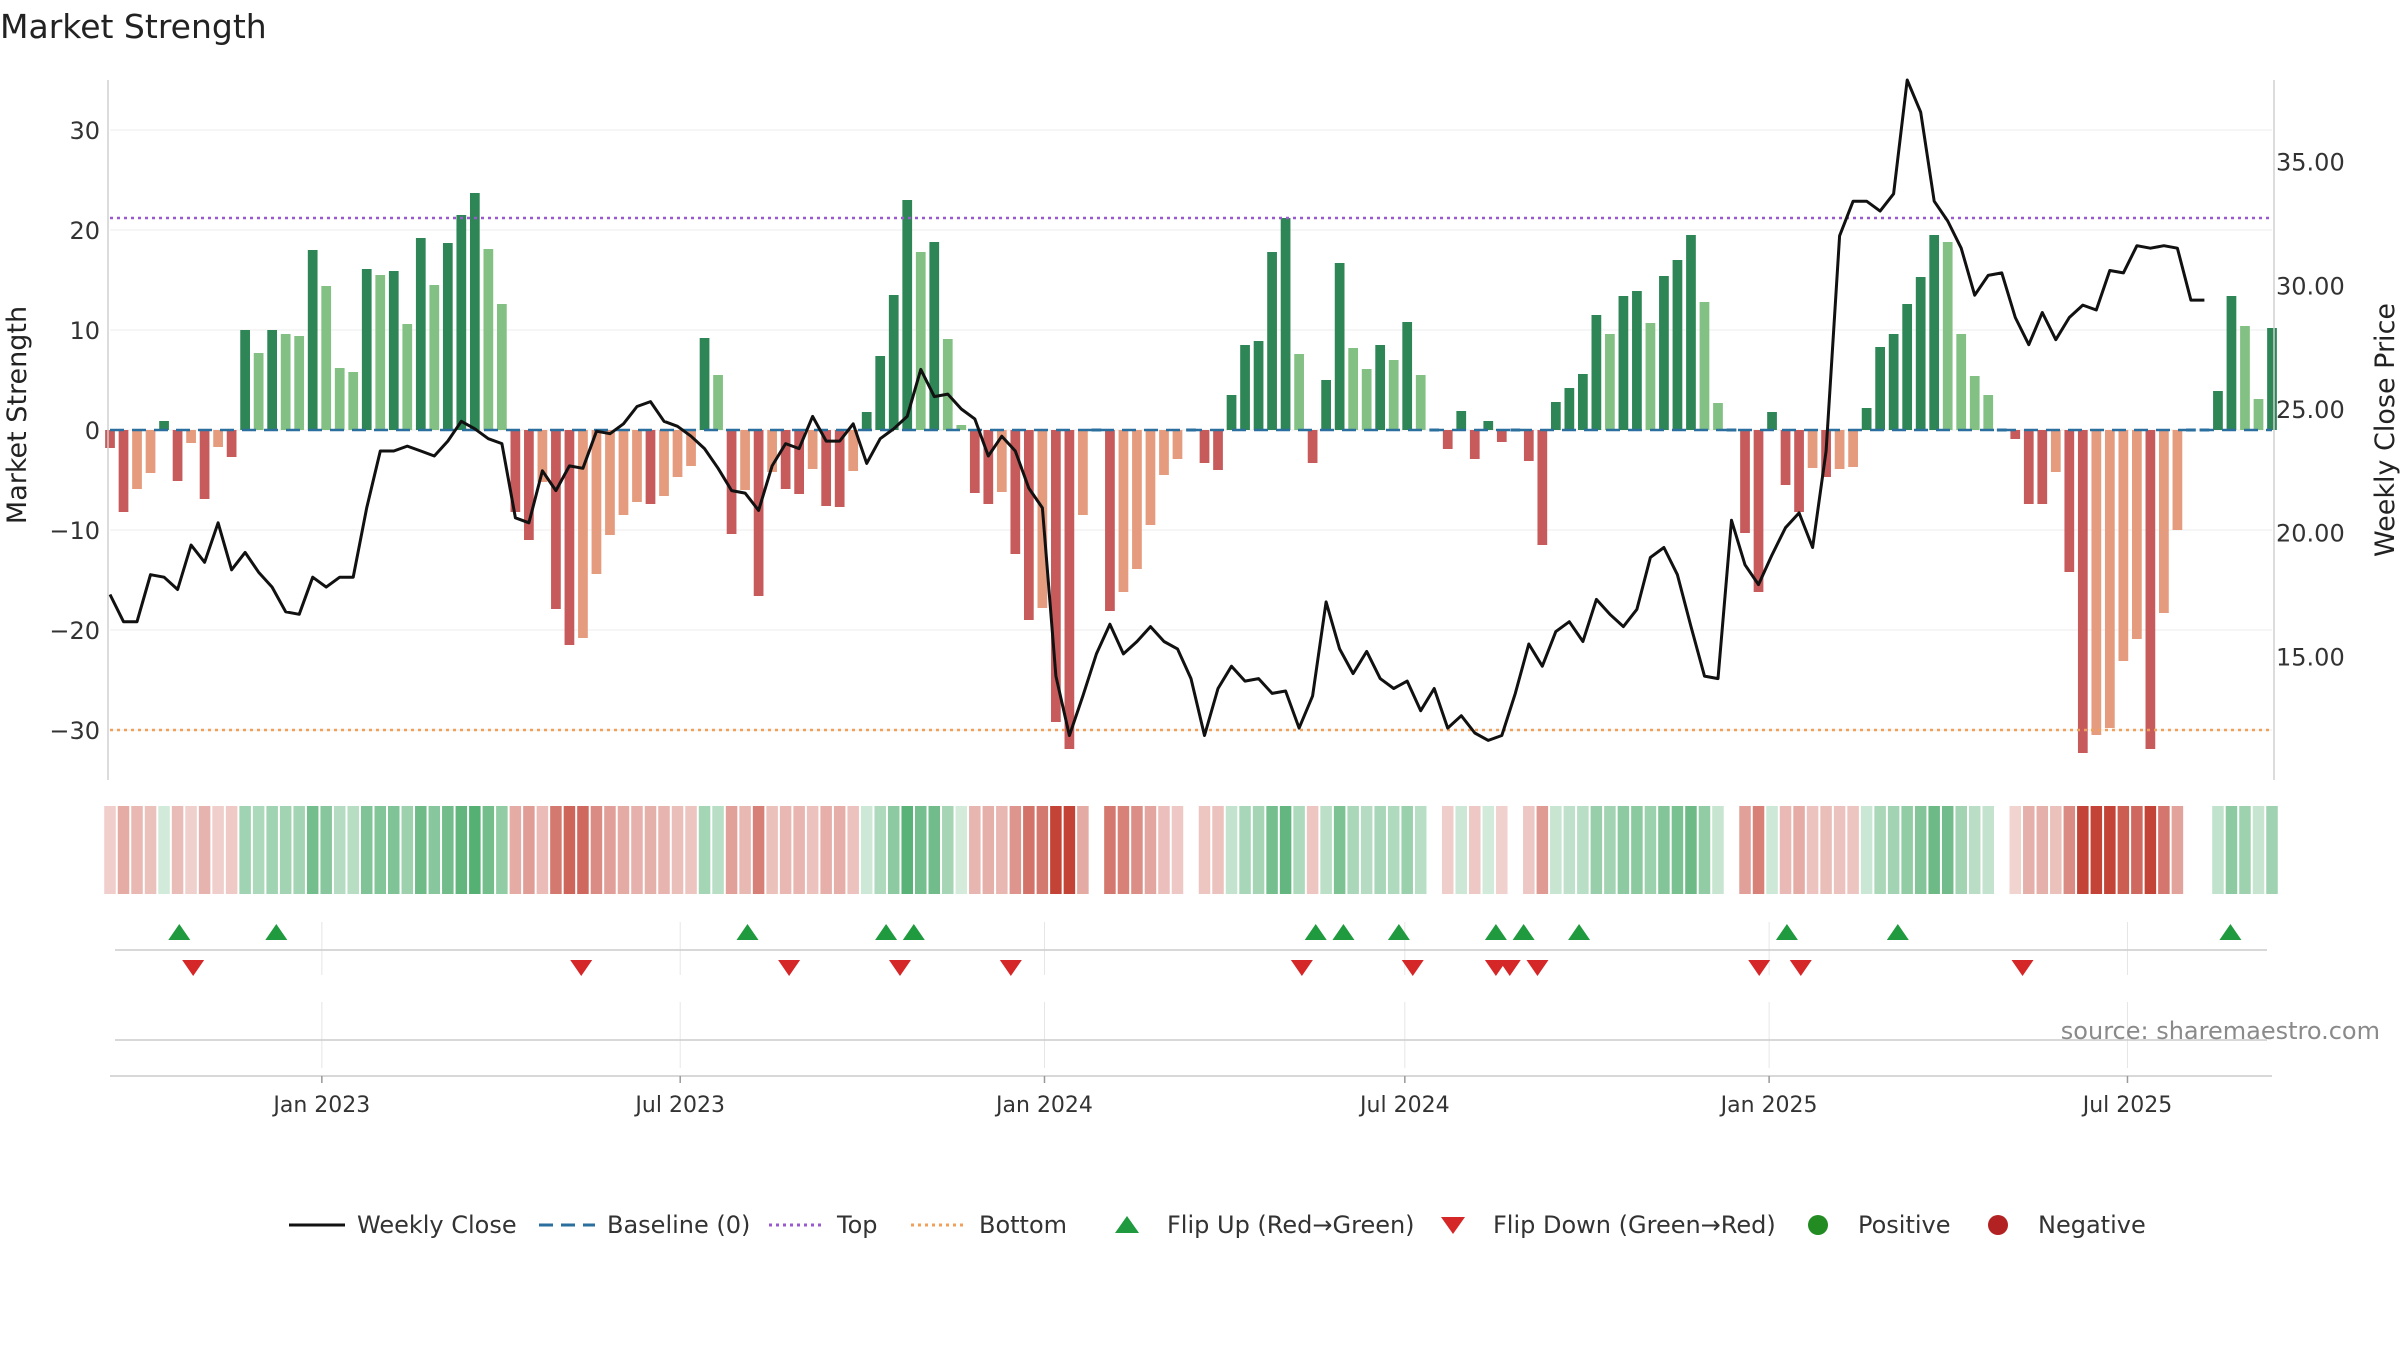 This screenshot has height=1354, width=2400. Describe the element at coordinates (1818, 1225) in the screenshot. I see `legend-swatch-positive` at that location.